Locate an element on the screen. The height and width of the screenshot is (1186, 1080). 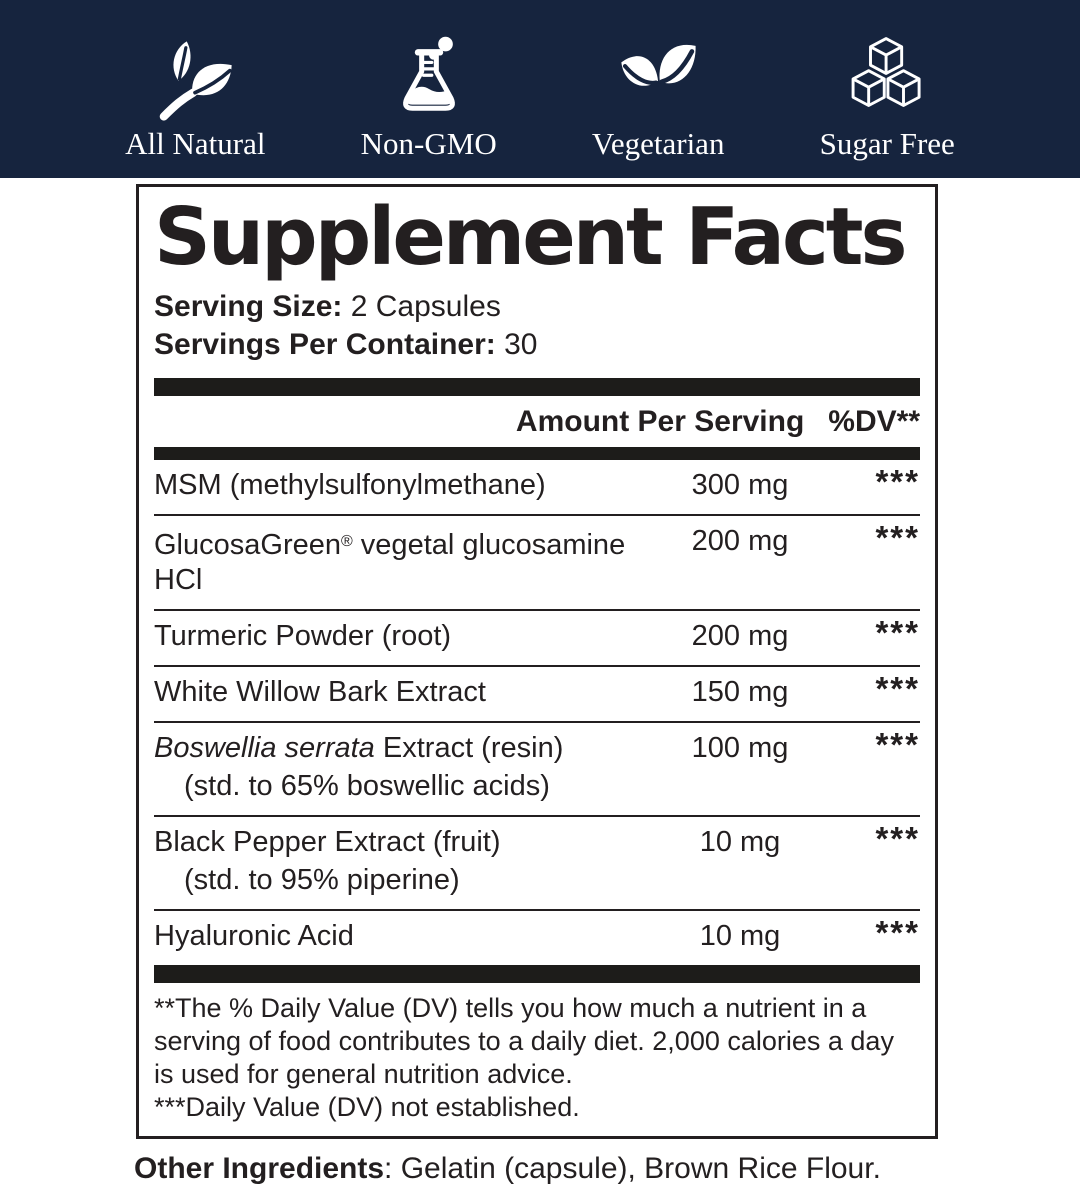
badge-label: Vegetarian is located at coordinates (658, 143).